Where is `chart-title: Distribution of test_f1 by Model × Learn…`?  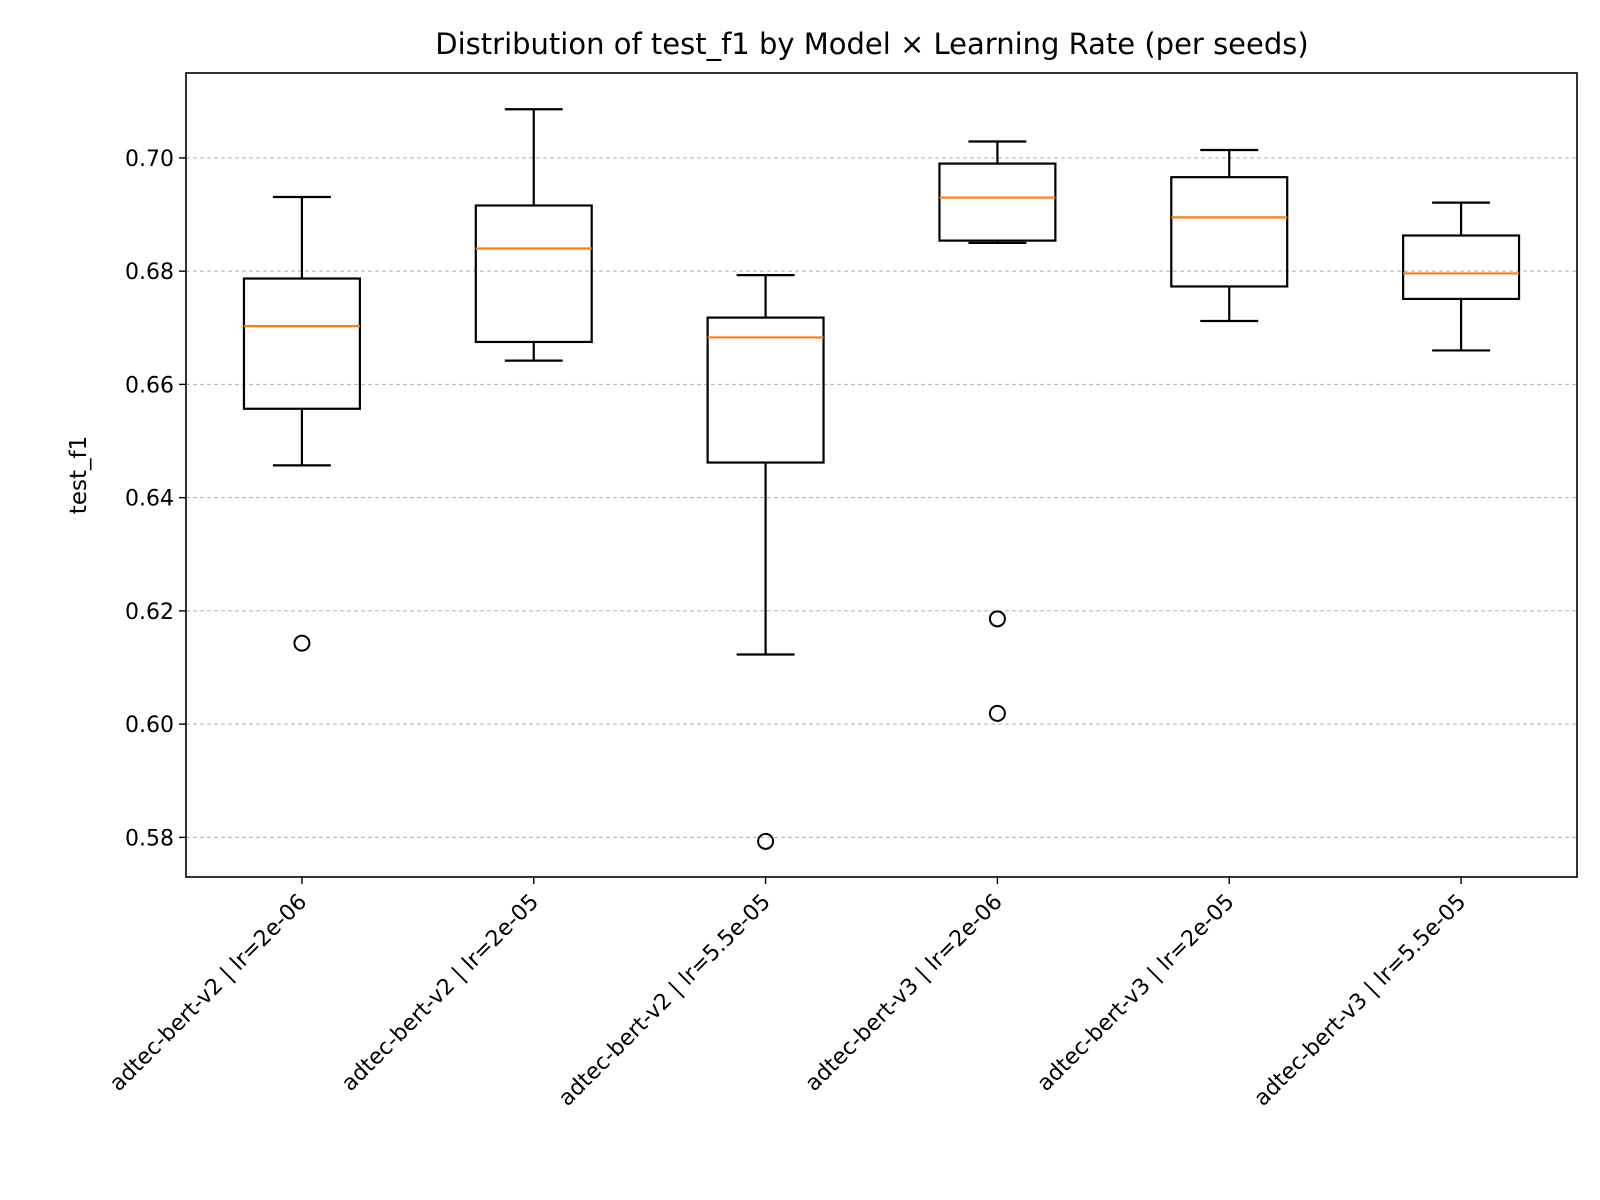 chart-title: Distribution of test_f1 by Model × Learn… is located at coordinates (871, 44).